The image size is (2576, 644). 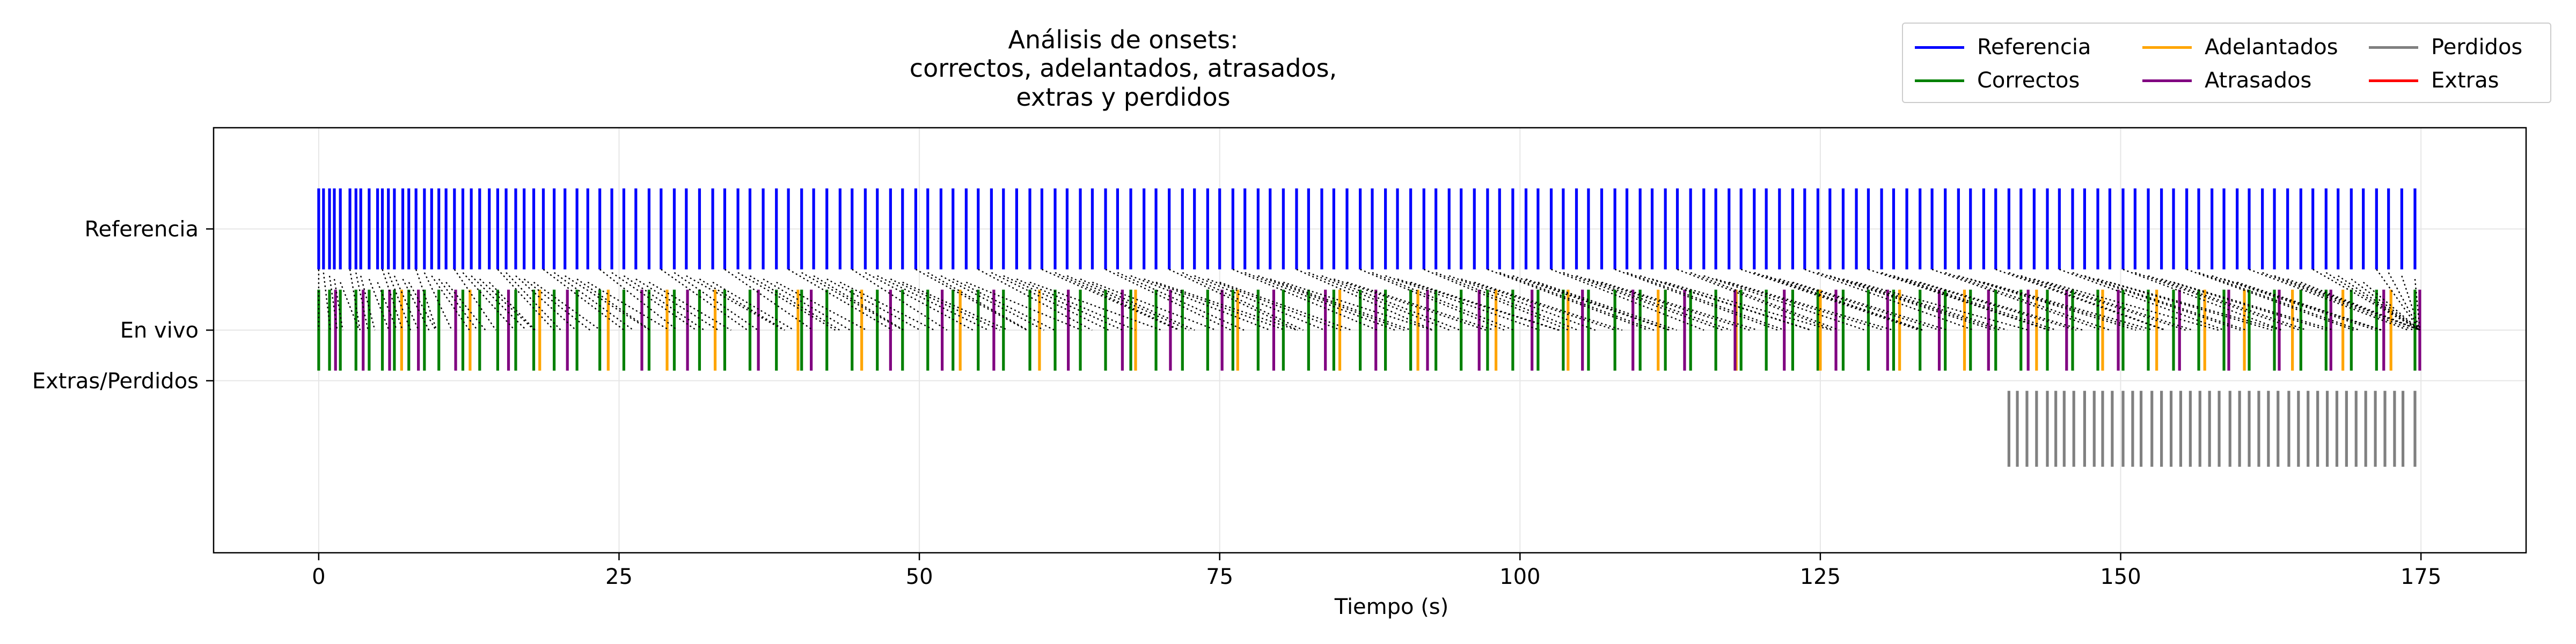 What do you see at coordinates (2477, 47) in the screenshot?
I see `legend-label-perdidos: Perdidos` at bounding box center [2477, 47].